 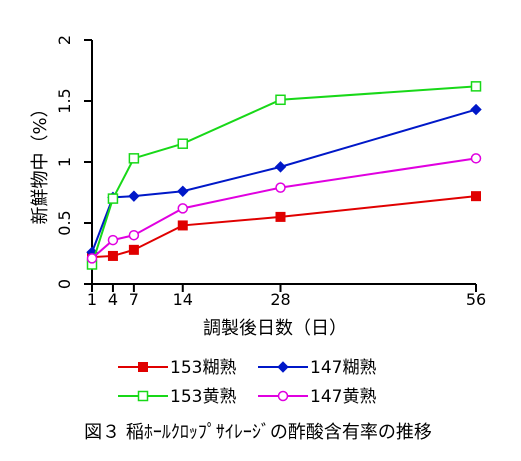 I want to click on y-axis-label: 新鮮物中（%）, so click(x=40, y=161).